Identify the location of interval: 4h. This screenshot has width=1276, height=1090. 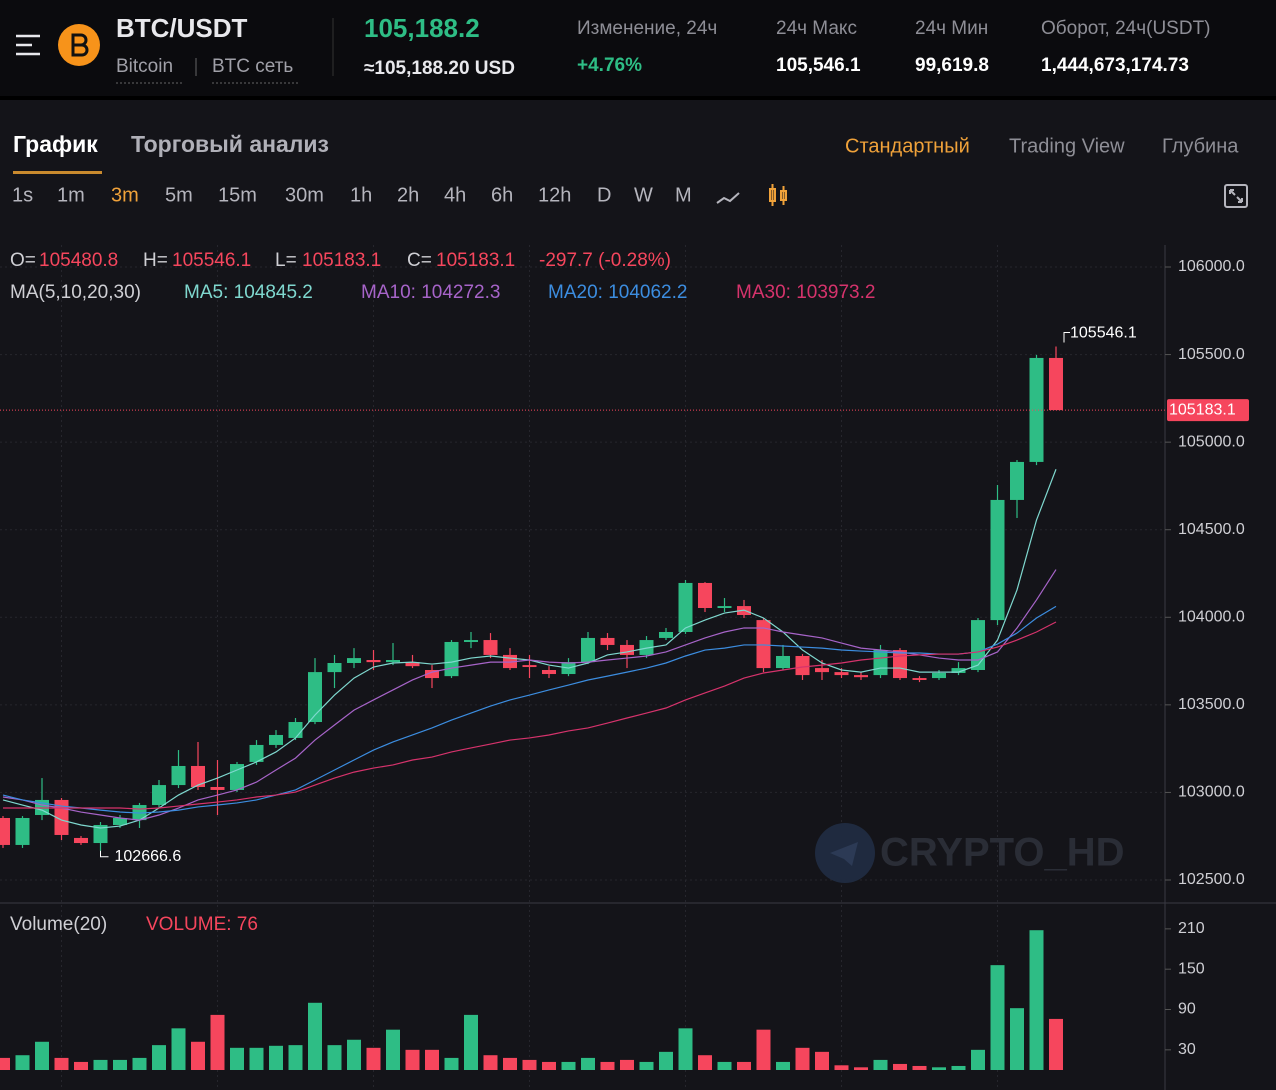
(455, 195).